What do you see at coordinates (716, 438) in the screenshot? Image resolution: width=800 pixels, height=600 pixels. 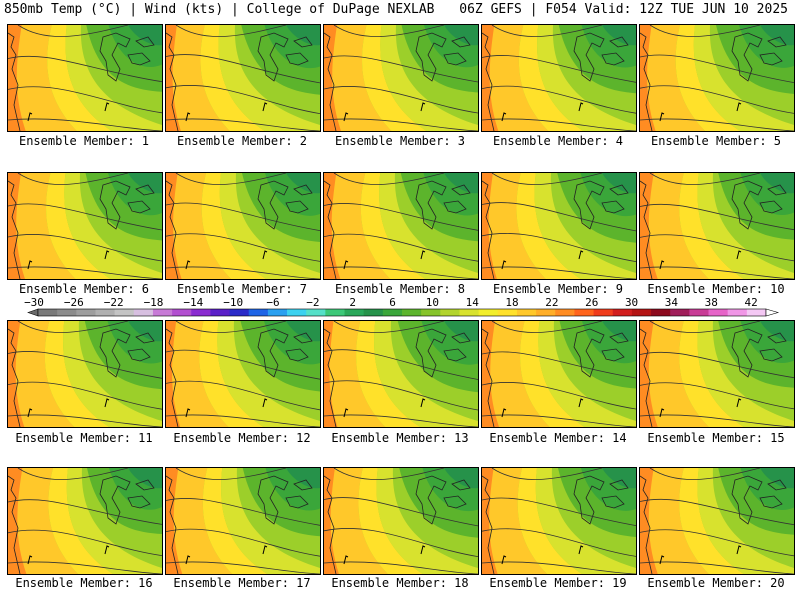 I see `ensemble-member-label: Ensemble Member: 15` at bounding box center [716, 438].